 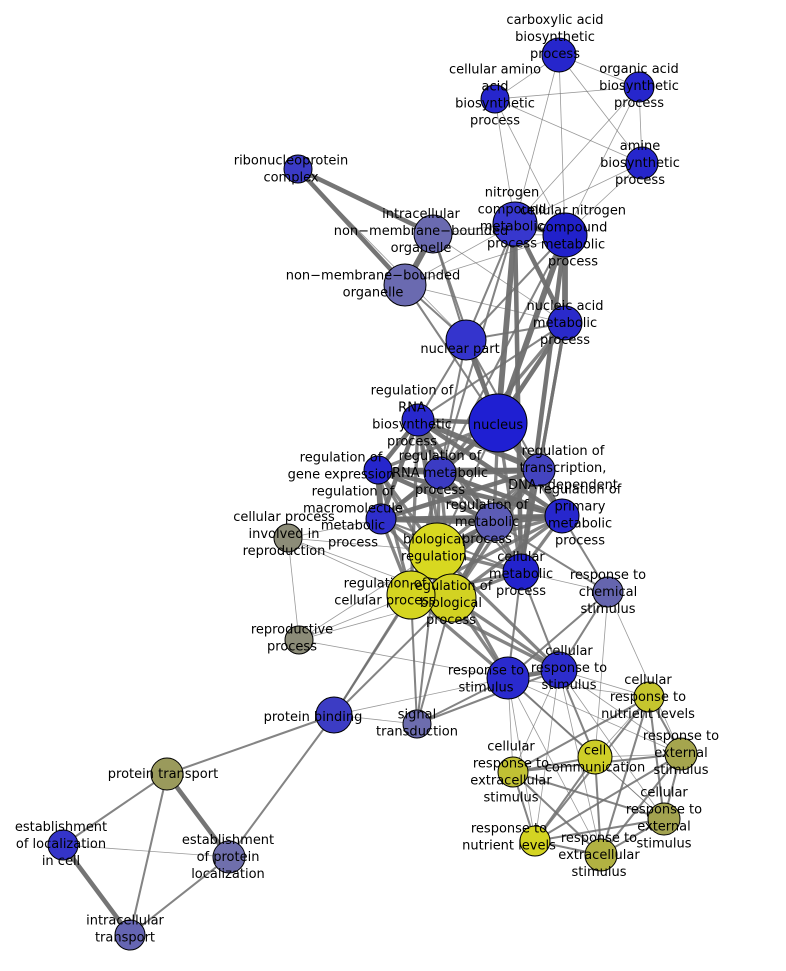 I want to click on graph-node-carboxylic-acid-biosynthetic-process, so click(x=559, y=55).